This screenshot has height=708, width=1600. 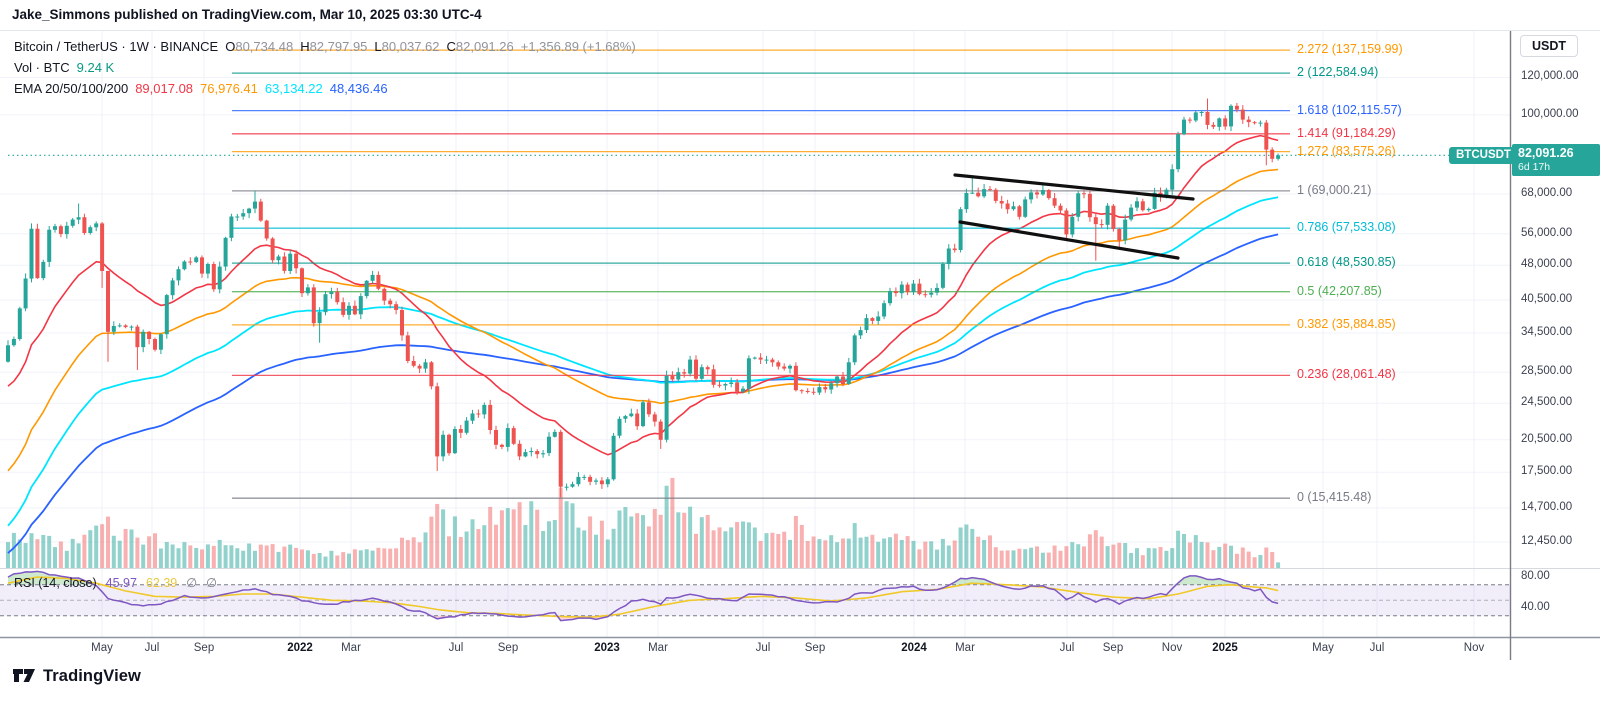 I want to click on fib-level-label: 1.414 (91,184.29), so click(x=1346, y=132).